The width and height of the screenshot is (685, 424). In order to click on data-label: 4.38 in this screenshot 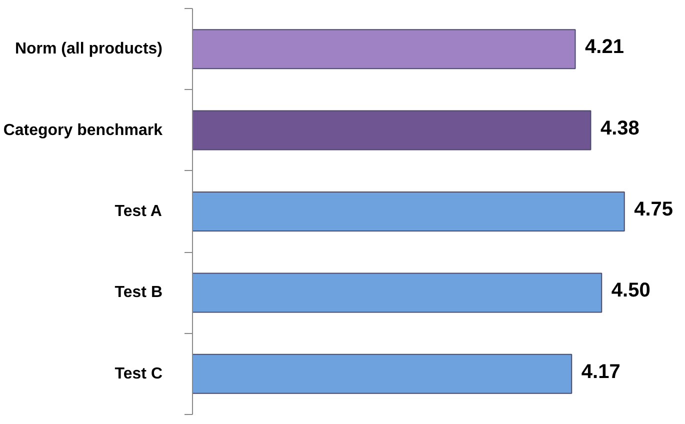, I will do `click(620, 128)`.